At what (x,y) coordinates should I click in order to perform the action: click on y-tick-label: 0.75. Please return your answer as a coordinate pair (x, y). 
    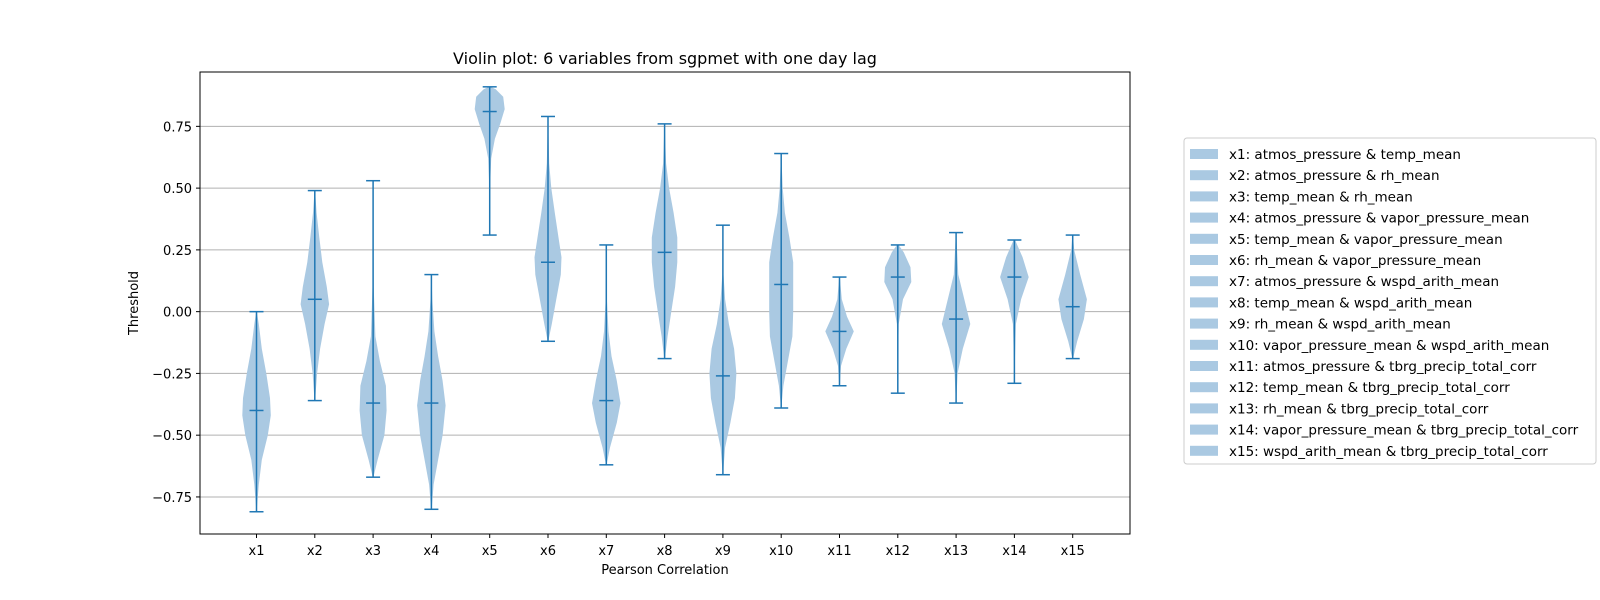
    Looking at the image, I should click on (177, 127).